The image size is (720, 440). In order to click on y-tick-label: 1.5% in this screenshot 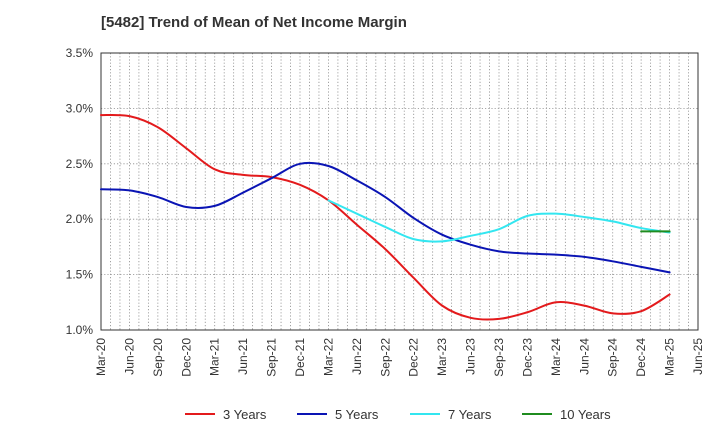, I will do `click(80, 275)`.